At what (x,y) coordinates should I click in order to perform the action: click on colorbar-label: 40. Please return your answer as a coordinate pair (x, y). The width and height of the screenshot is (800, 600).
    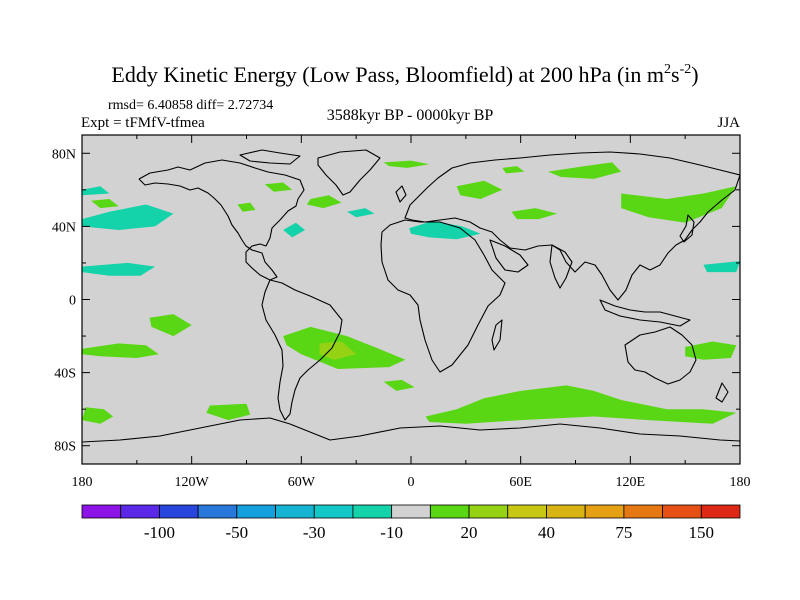
    Looking at the image, I should click on (546, 532).